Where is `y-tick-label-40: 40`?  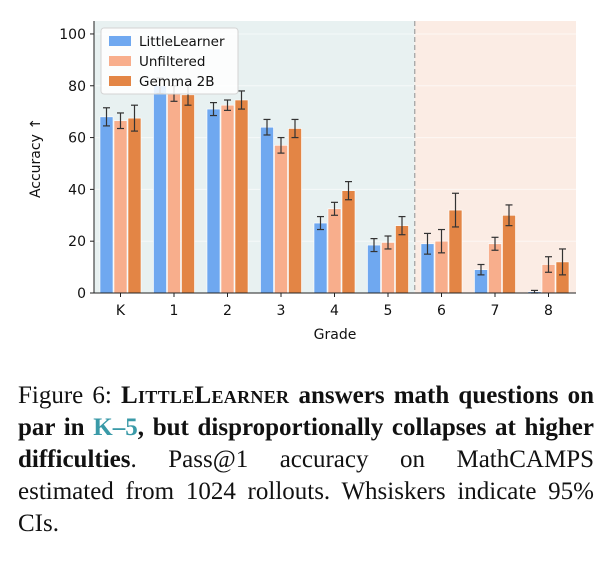
y-tick-label-40: 40 is located at coordinates (77, 190).